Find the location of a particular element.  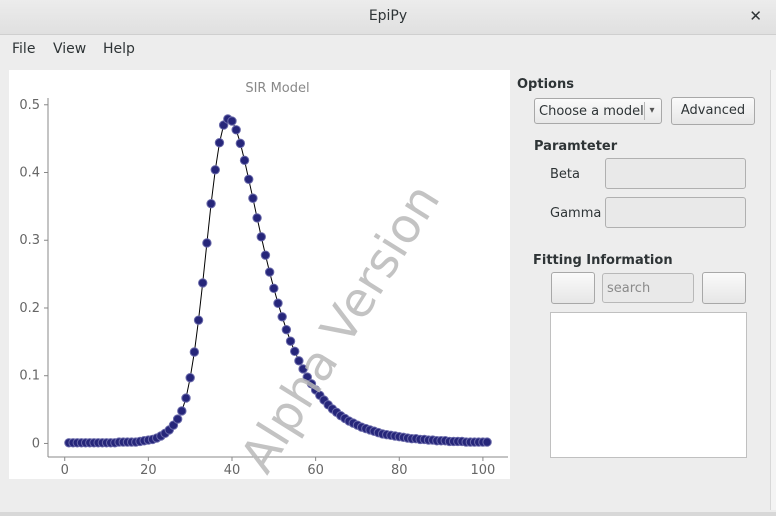

status-strip is located at coordinates (388, 514).